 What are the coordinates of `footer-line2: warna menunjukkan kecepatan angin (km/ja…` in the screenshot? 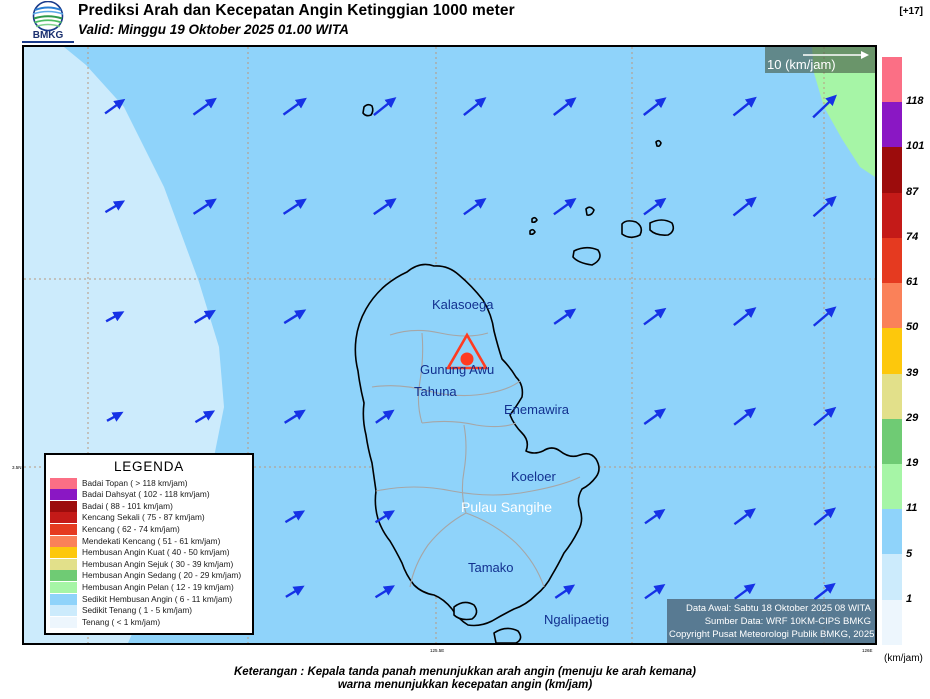 It's located at (465, 685).